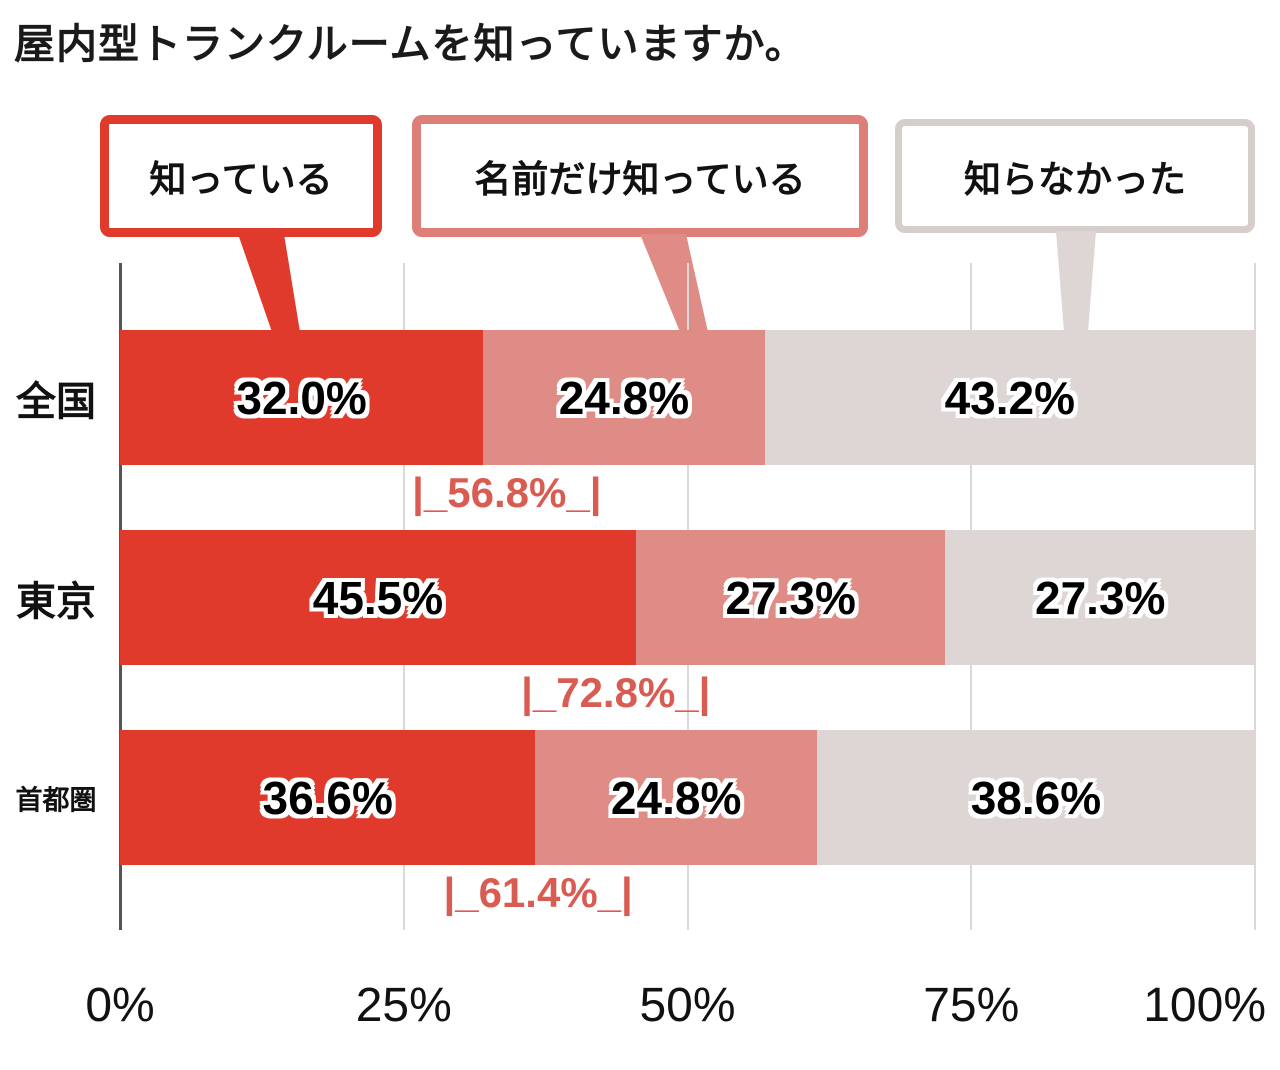  What do you see at coordinates (507, 492) in the screenshot?
I see `subtotal-bracket-0: |_56.8%_|` at bounding box center [507, 492].